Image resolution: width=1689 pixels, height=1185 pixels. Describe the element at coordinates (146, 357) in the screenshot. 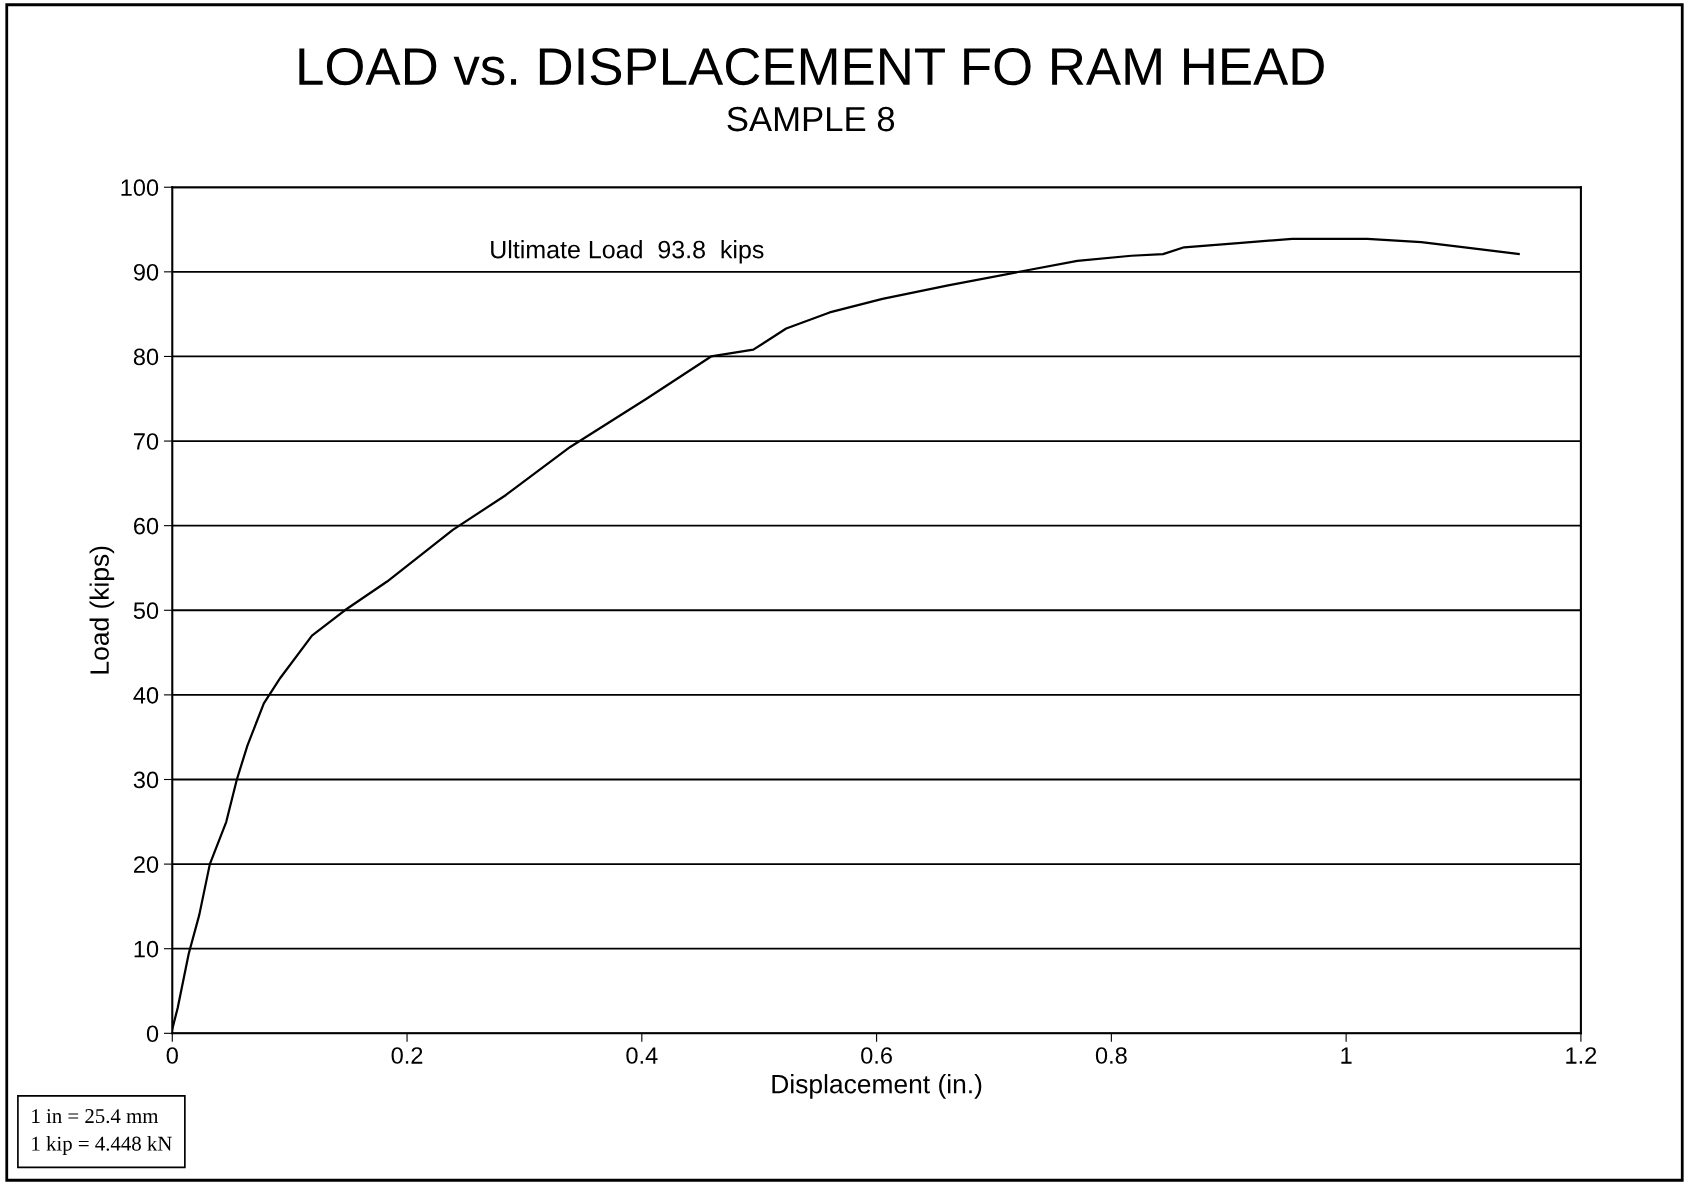

I see `y-tick-label: 80` at that location.